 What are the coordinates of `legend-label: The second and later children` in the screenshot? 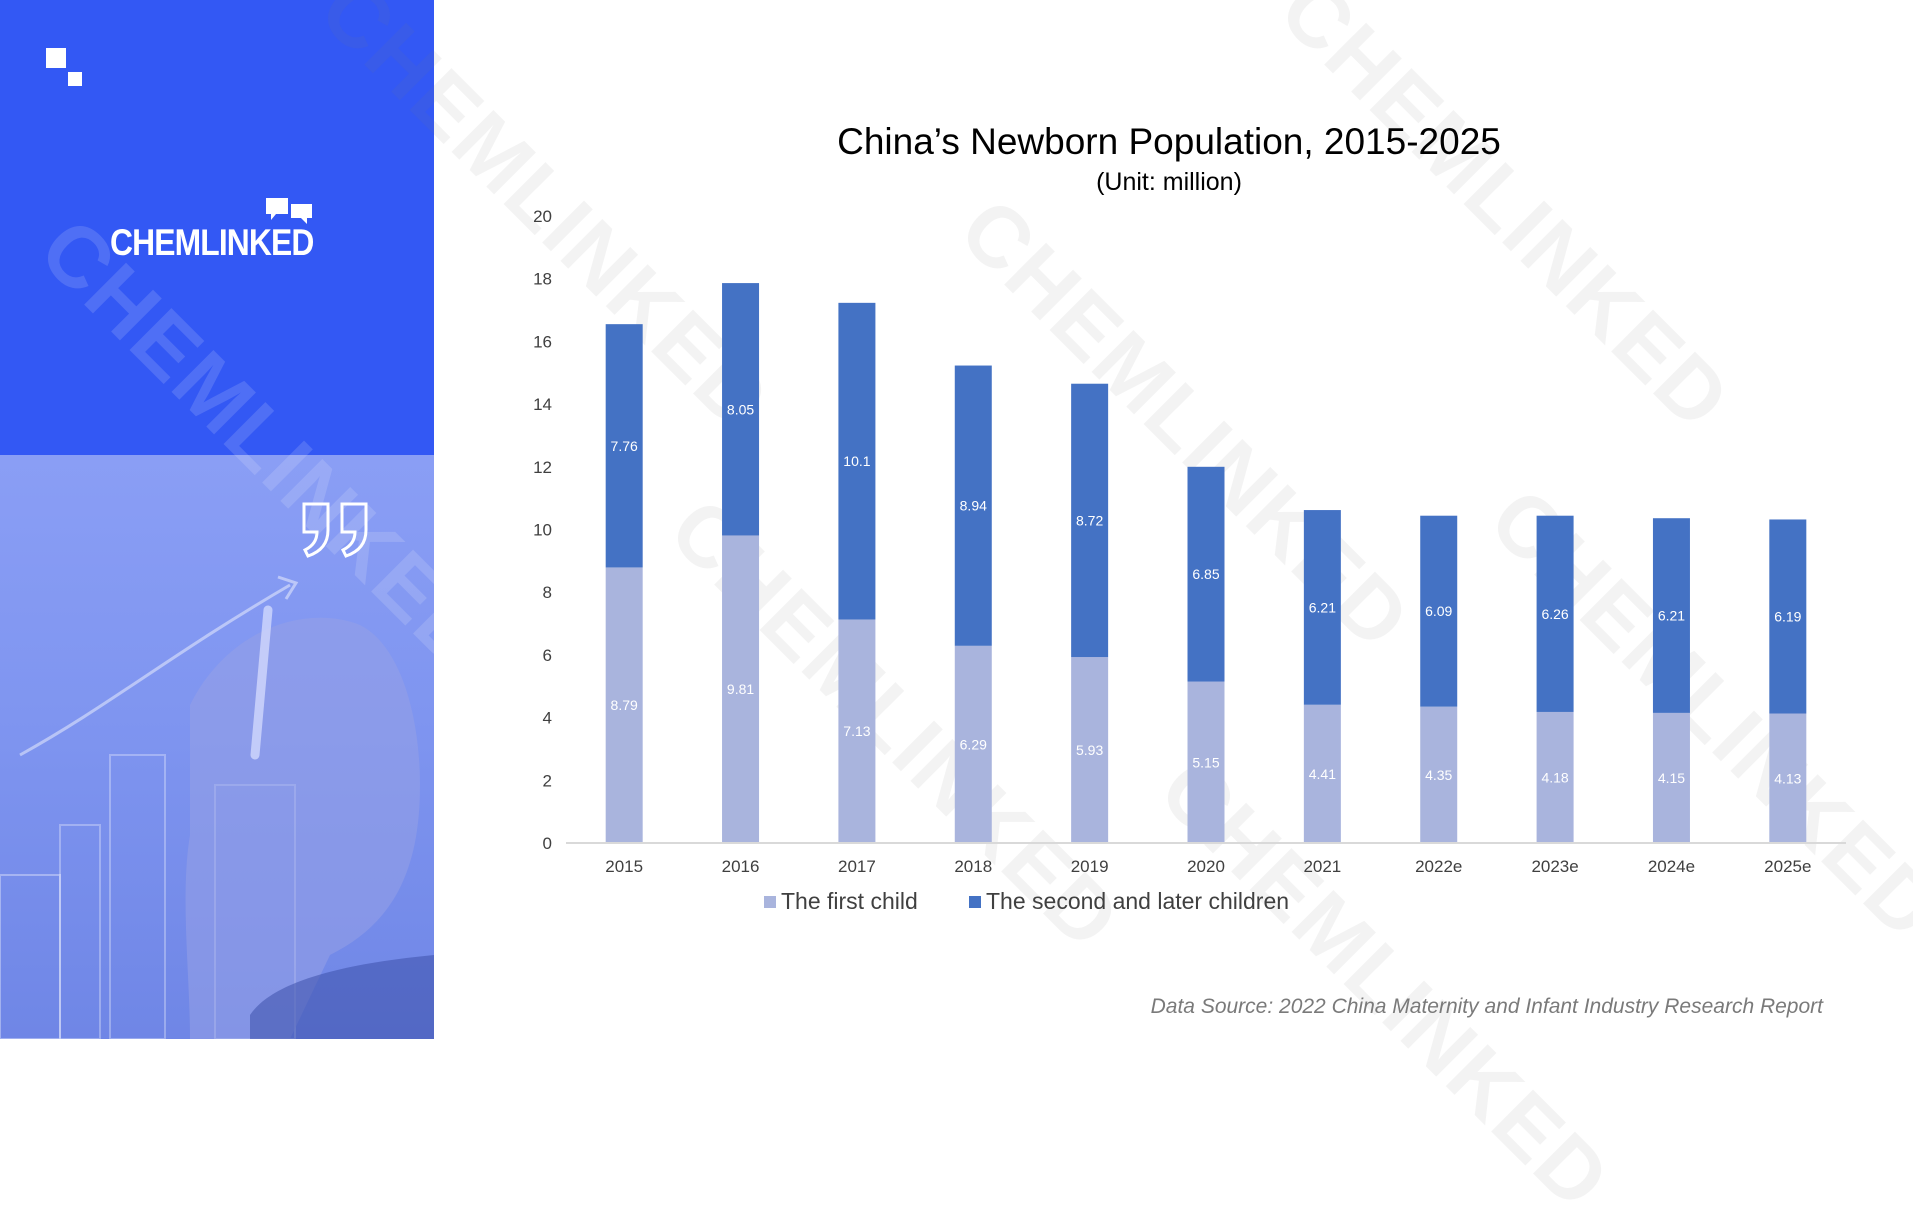 It's located at (1137, 901).